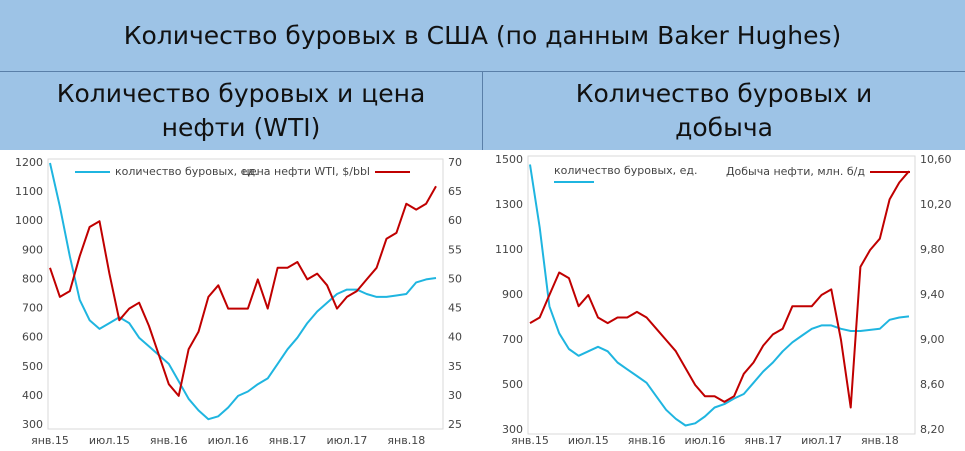 Image resolution: width=965 pixels, height=451 pixels. What do you see at coordinates (936, 204) in the screenshot?
I see `tick-label: 10,20` at bounding box center [936, 204].